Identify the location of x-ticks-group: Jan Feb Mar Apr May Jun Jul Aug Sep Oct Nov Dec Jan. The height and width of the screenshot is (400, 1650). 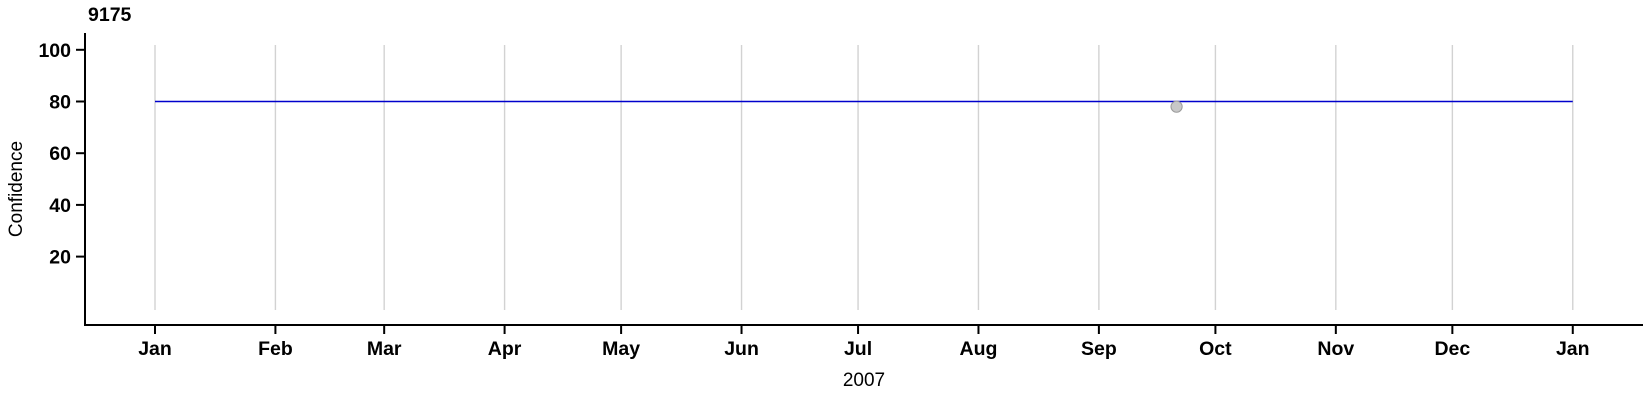
(864, 342).